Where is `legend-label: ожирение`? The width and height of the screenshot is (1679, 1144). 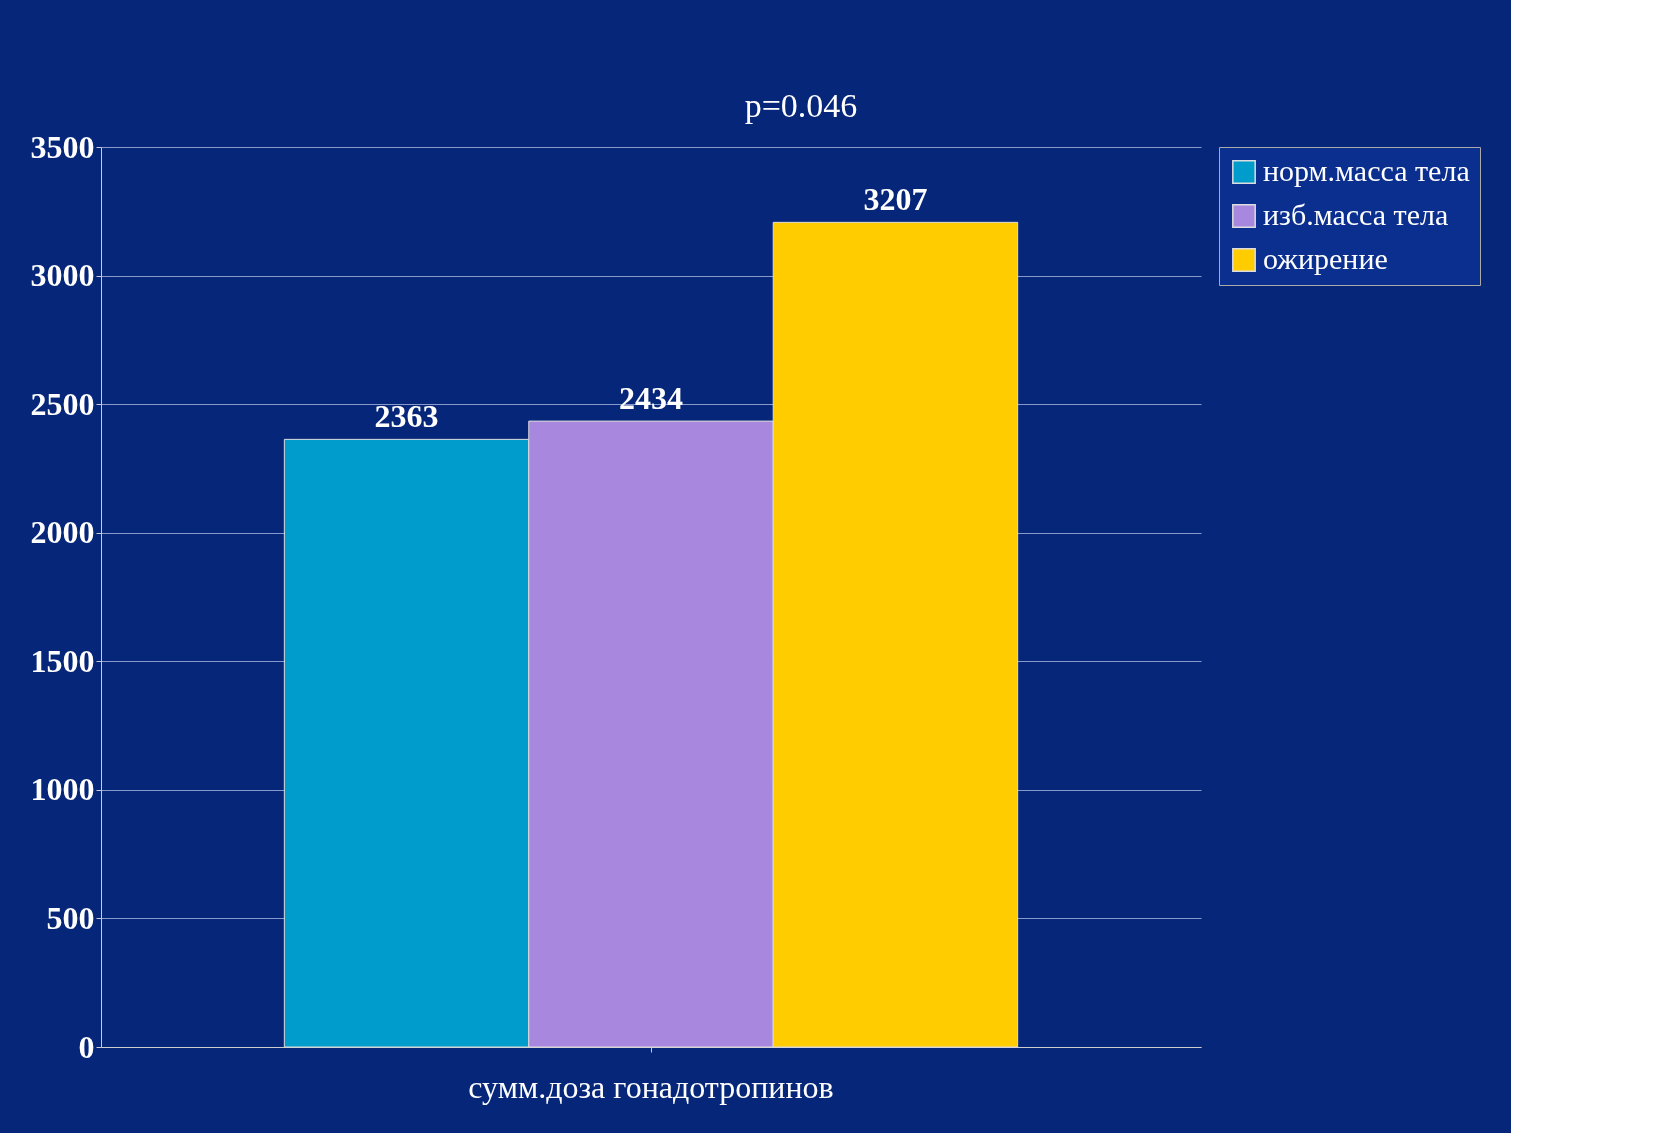
legend-label: ожирение is located at coordinates (1325, 258).